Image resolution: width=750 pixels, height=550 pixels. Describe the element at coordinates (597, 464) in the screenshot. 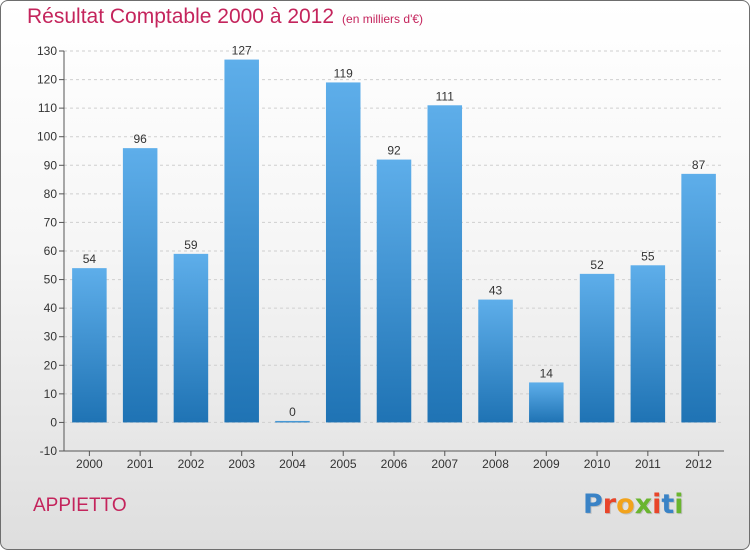

I see `x-tick-label-2010: 2010` at that location.